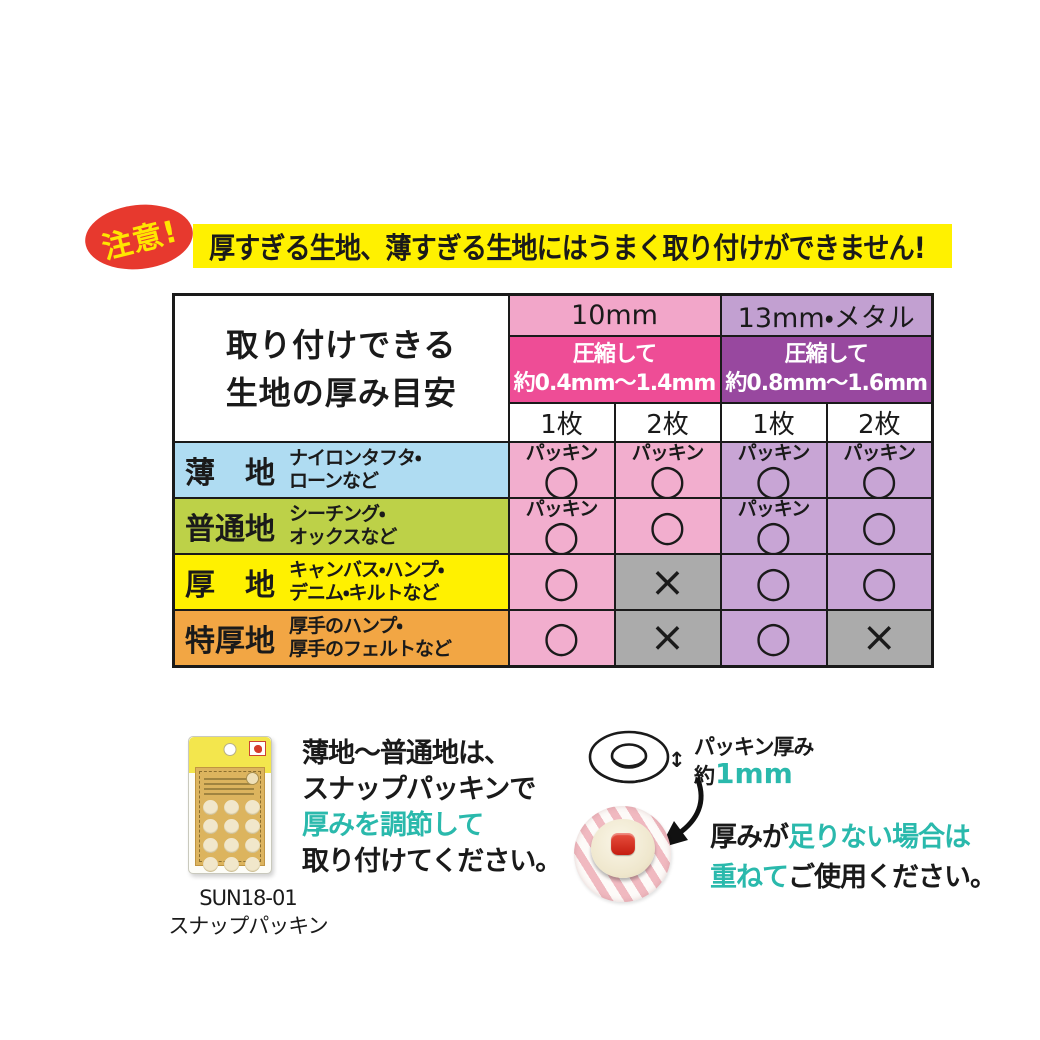  I want to click on header-ply-1: 1枚, so click(561, 422).